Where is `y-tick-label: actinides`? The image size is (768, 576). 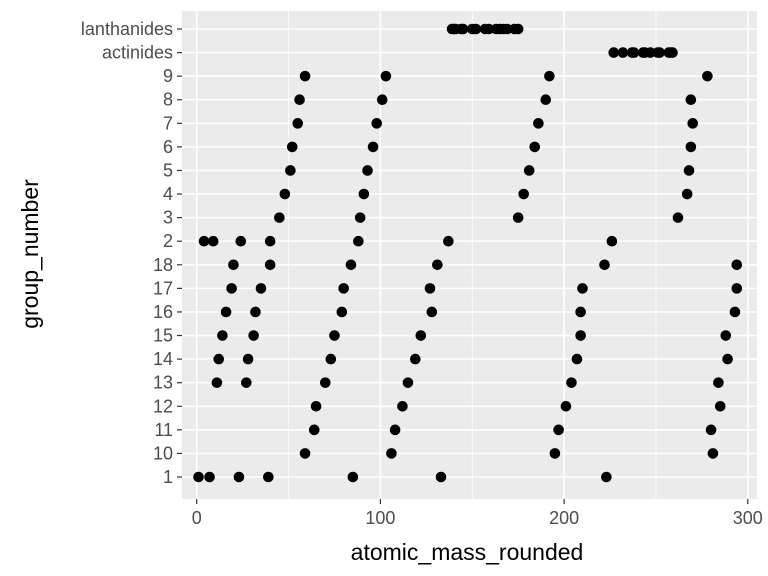 y-tick-label: actinides is located at coordinates (137, 53).